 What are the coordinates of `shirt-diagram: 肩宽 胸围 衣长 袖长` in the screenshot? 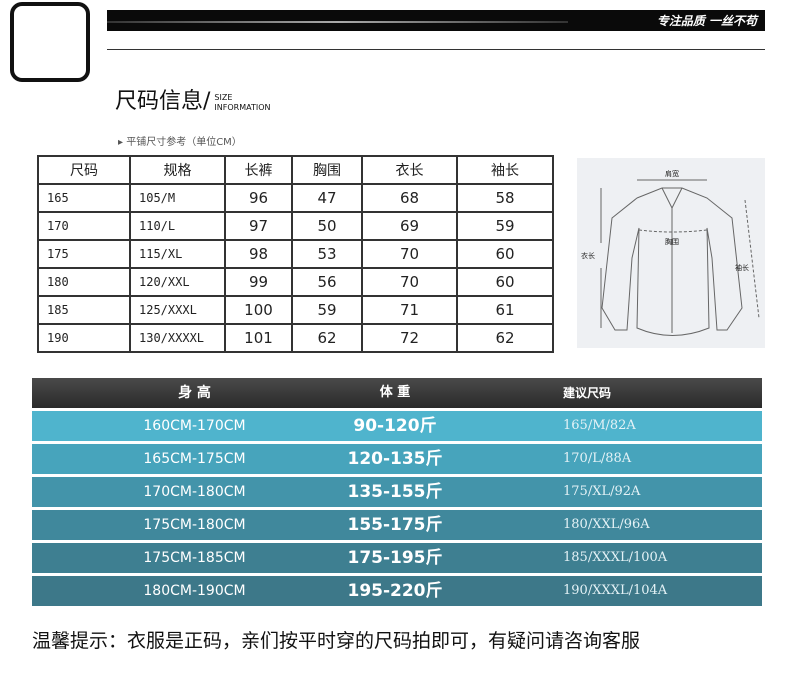 It's located at (671, 253).